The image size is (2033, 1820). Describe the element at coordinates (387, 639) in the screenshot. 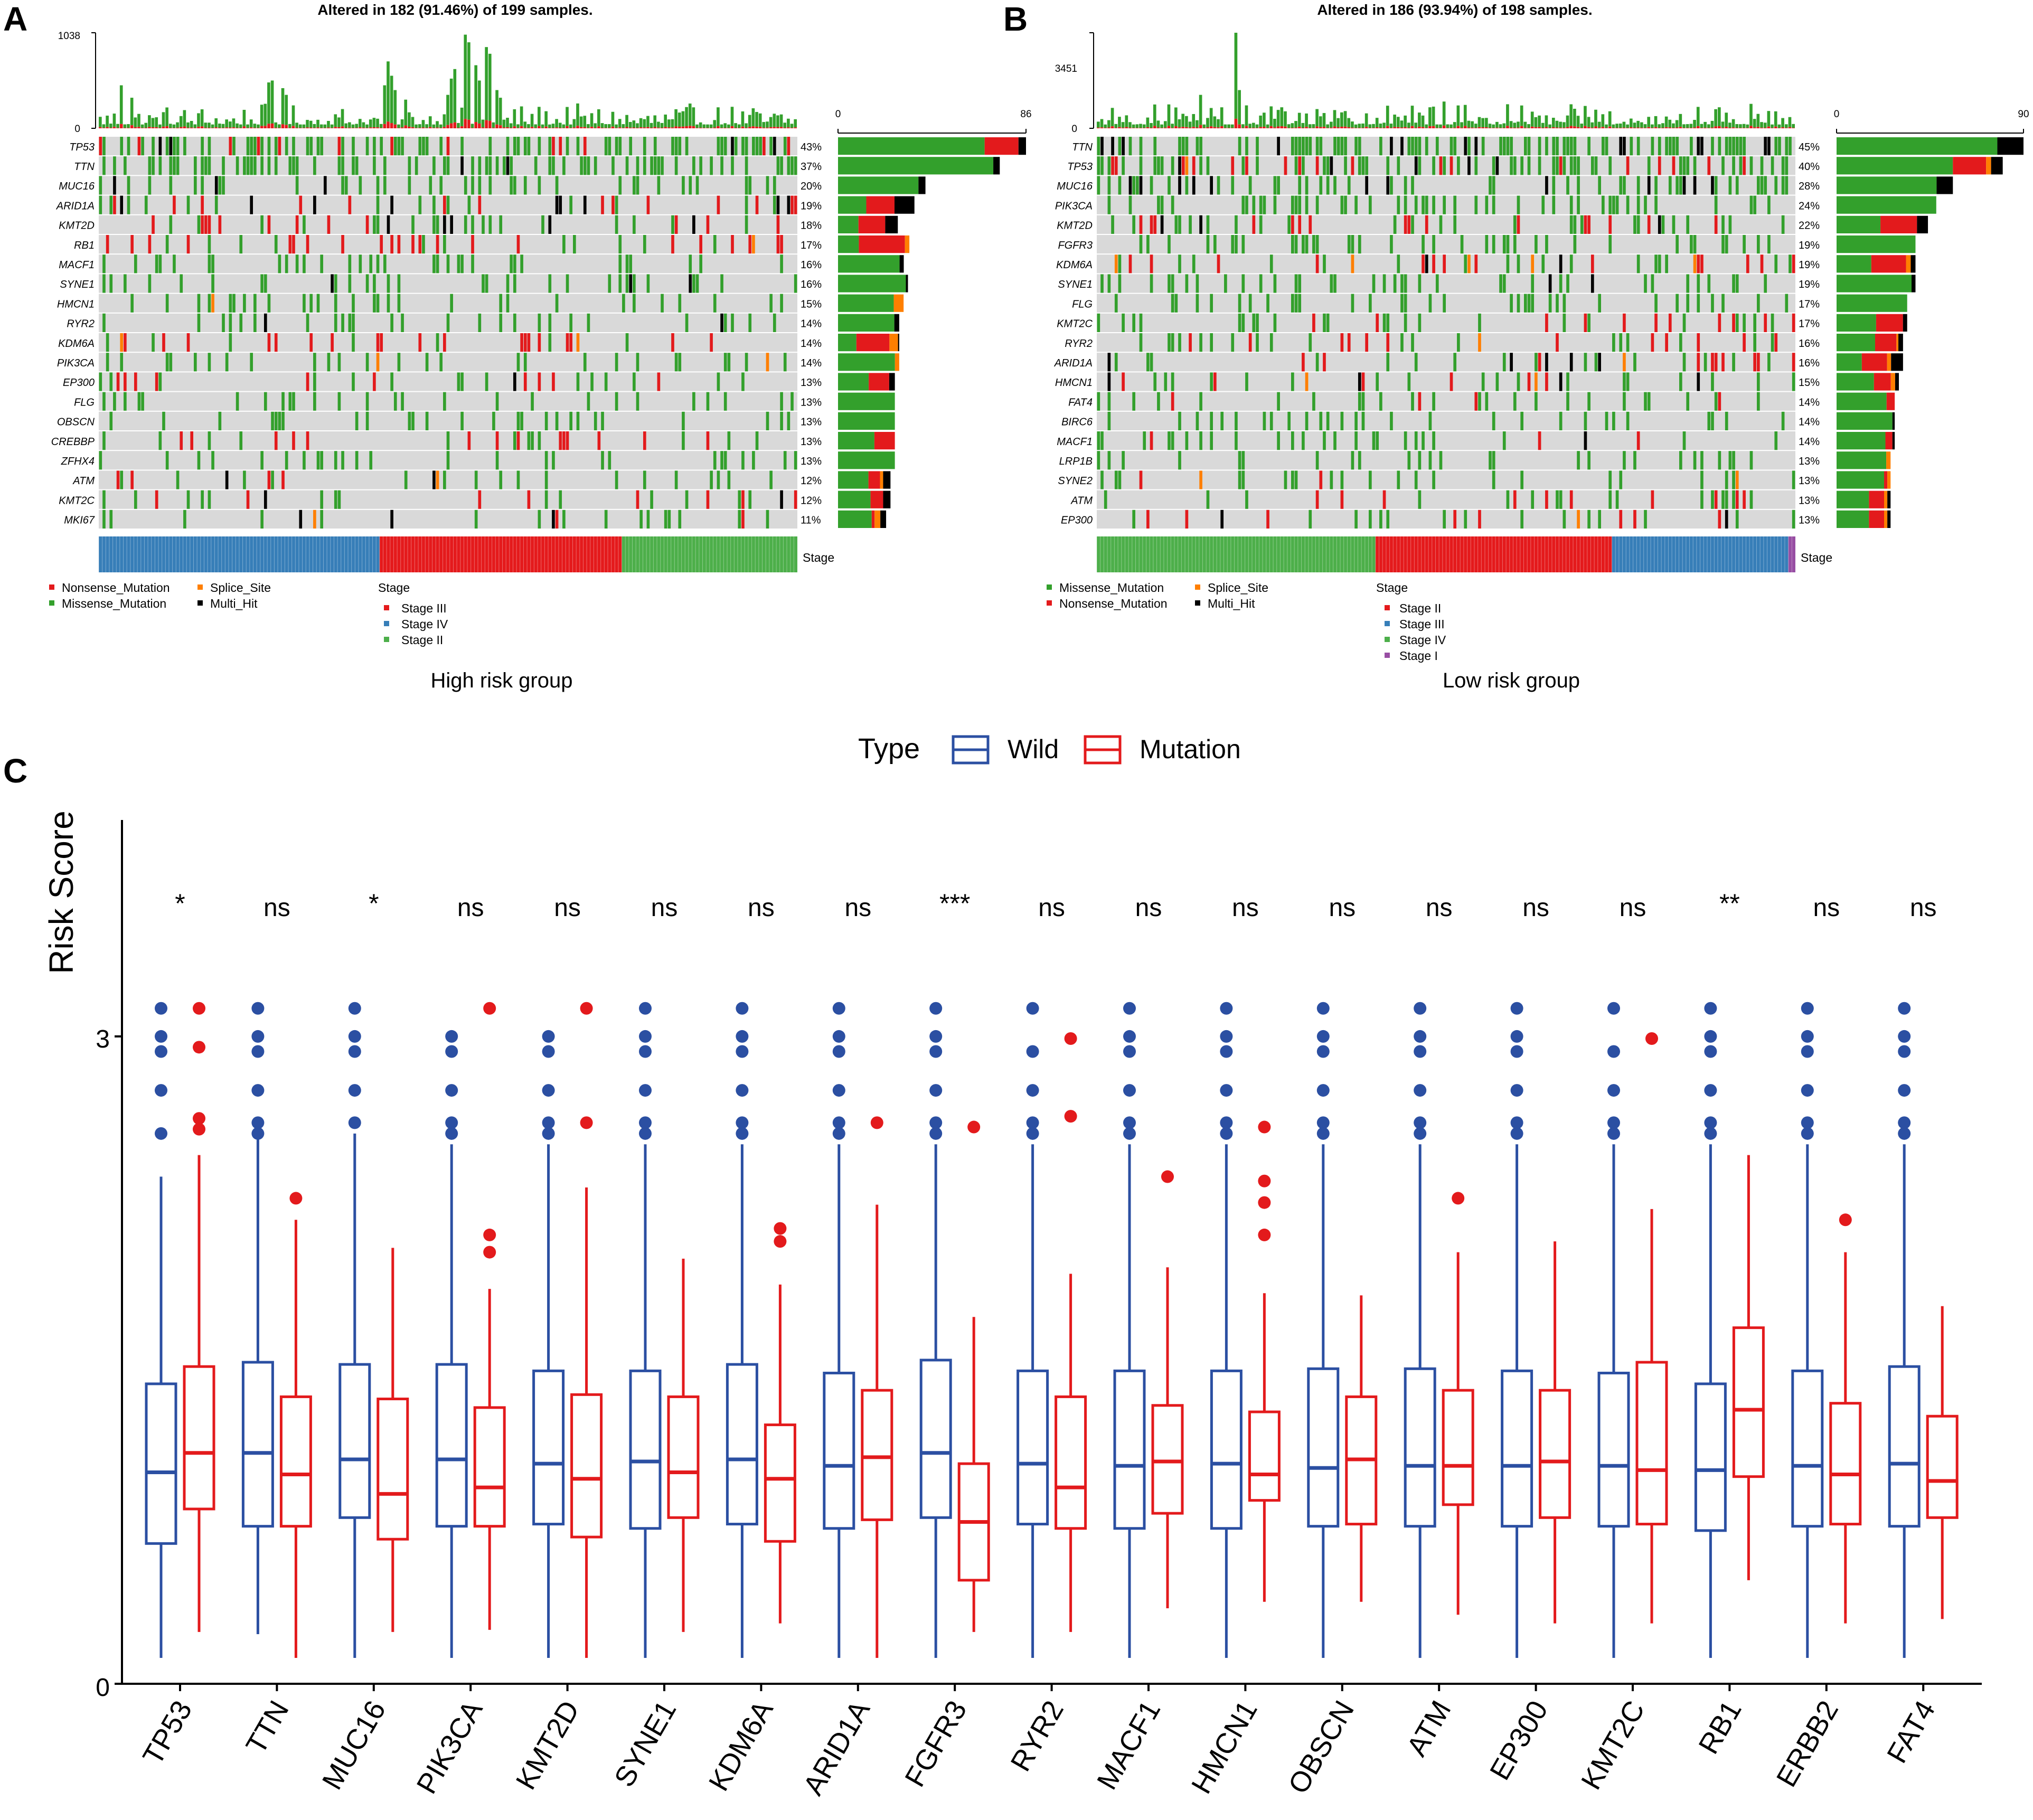

I see `legend-a-stage3-swatch` at that location.